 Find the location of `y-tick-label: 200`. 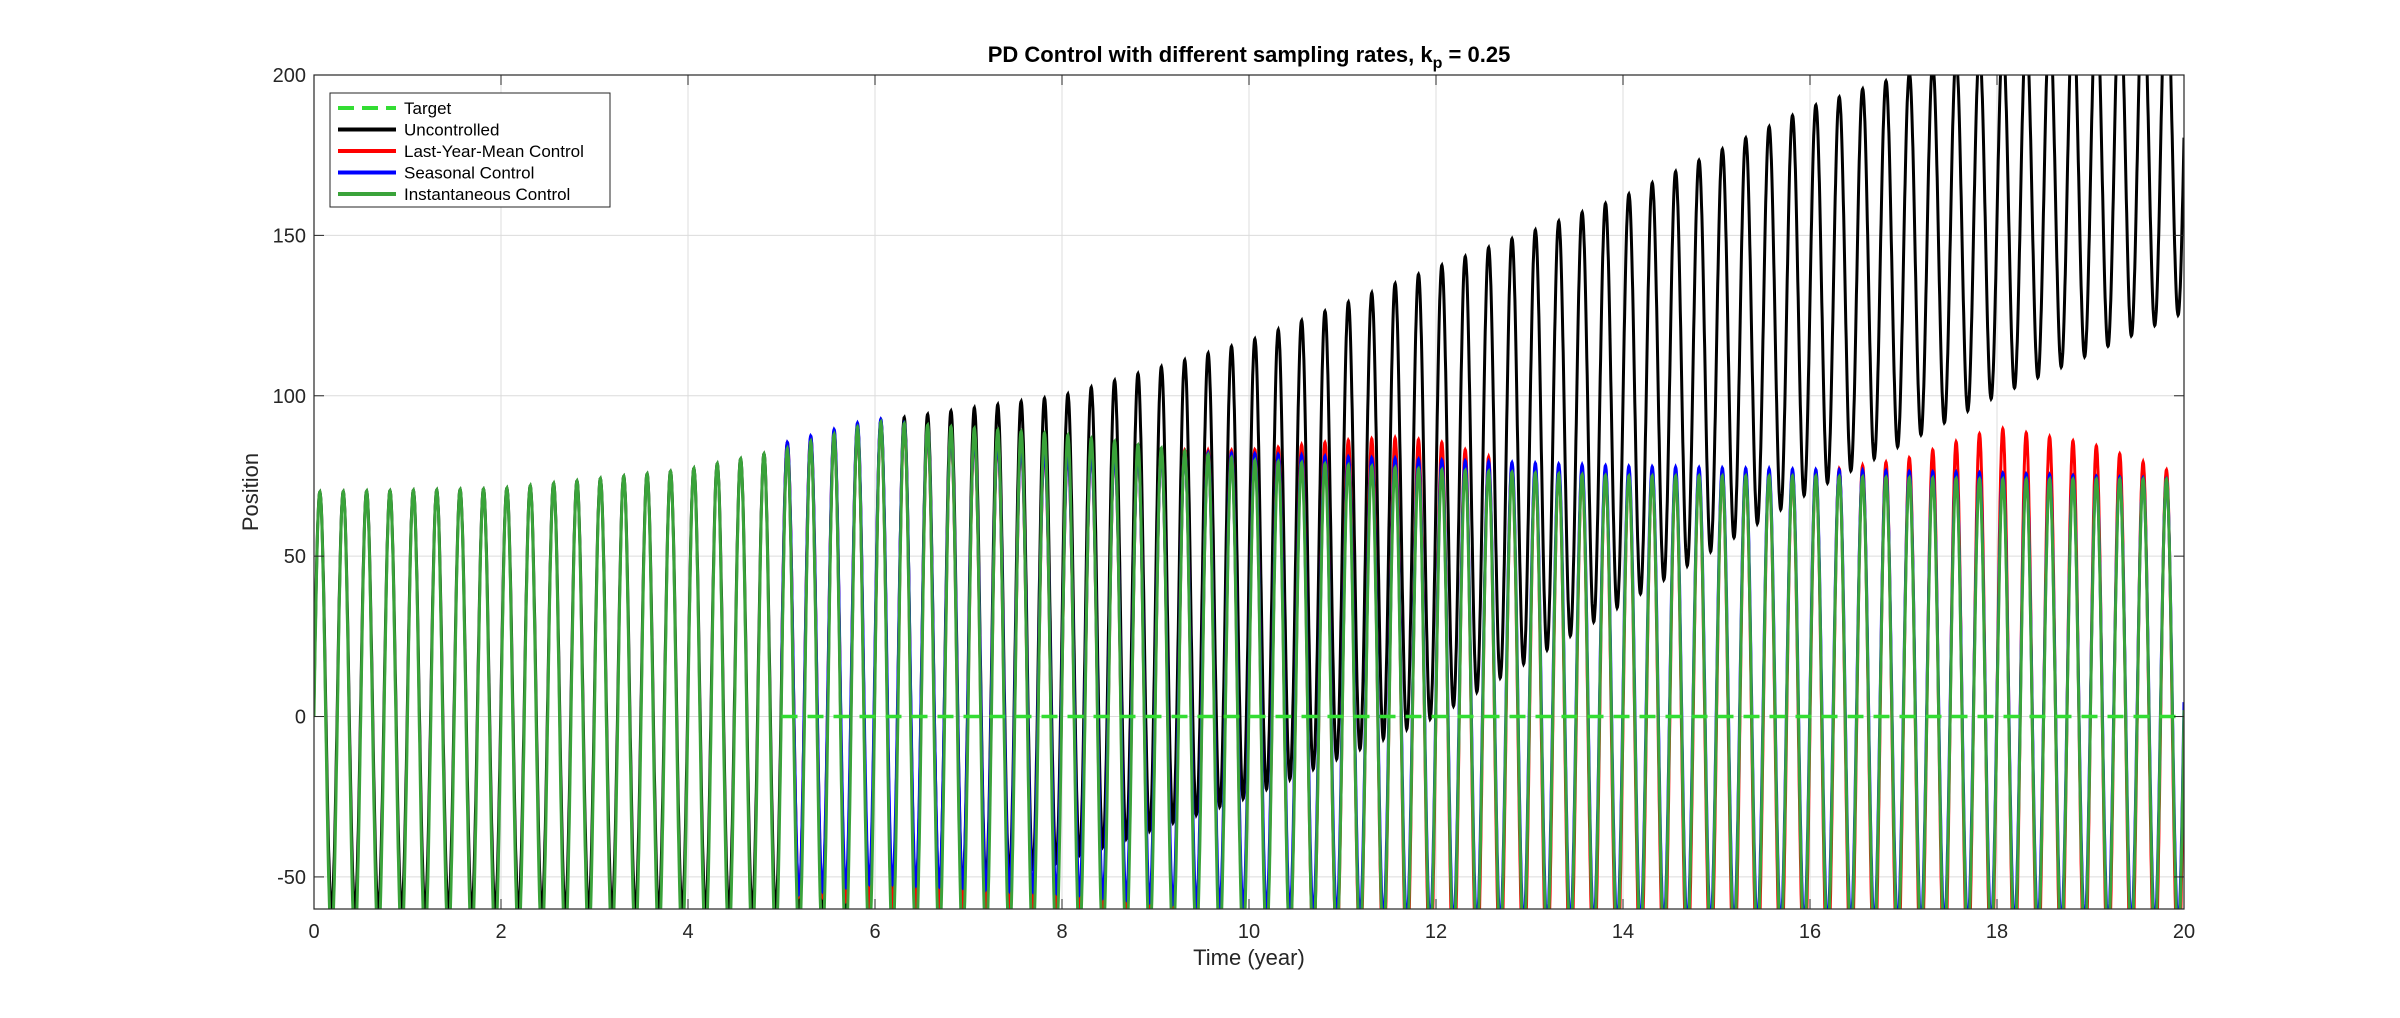

y-tick-label: 200 is located at coordinates (289, 76).